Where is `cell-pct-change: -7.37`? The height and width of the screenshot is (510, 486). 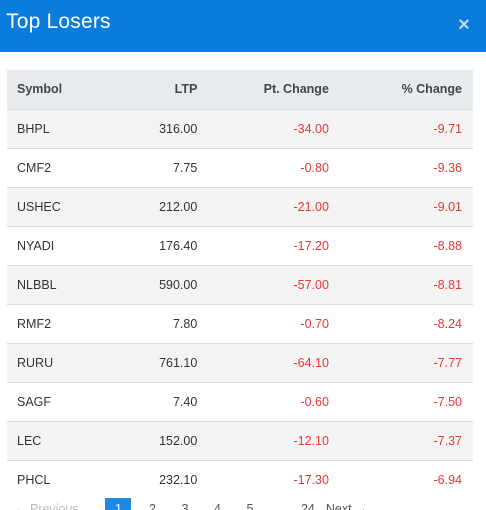
cell-pct-change: -7.37 is located at coordinates (448, 440).